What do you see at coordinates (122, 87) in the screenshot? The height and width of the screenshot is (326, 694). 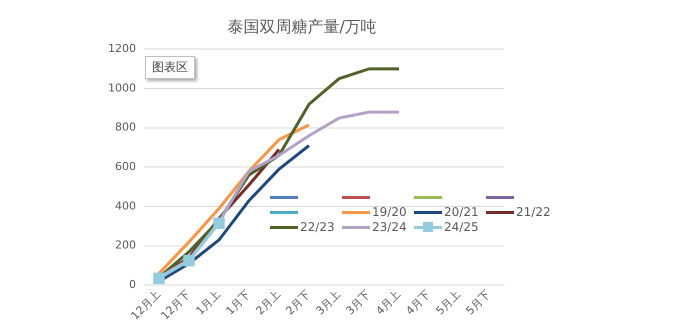 I see `y-tick-label: 1000` at bounding box center [122, 87].